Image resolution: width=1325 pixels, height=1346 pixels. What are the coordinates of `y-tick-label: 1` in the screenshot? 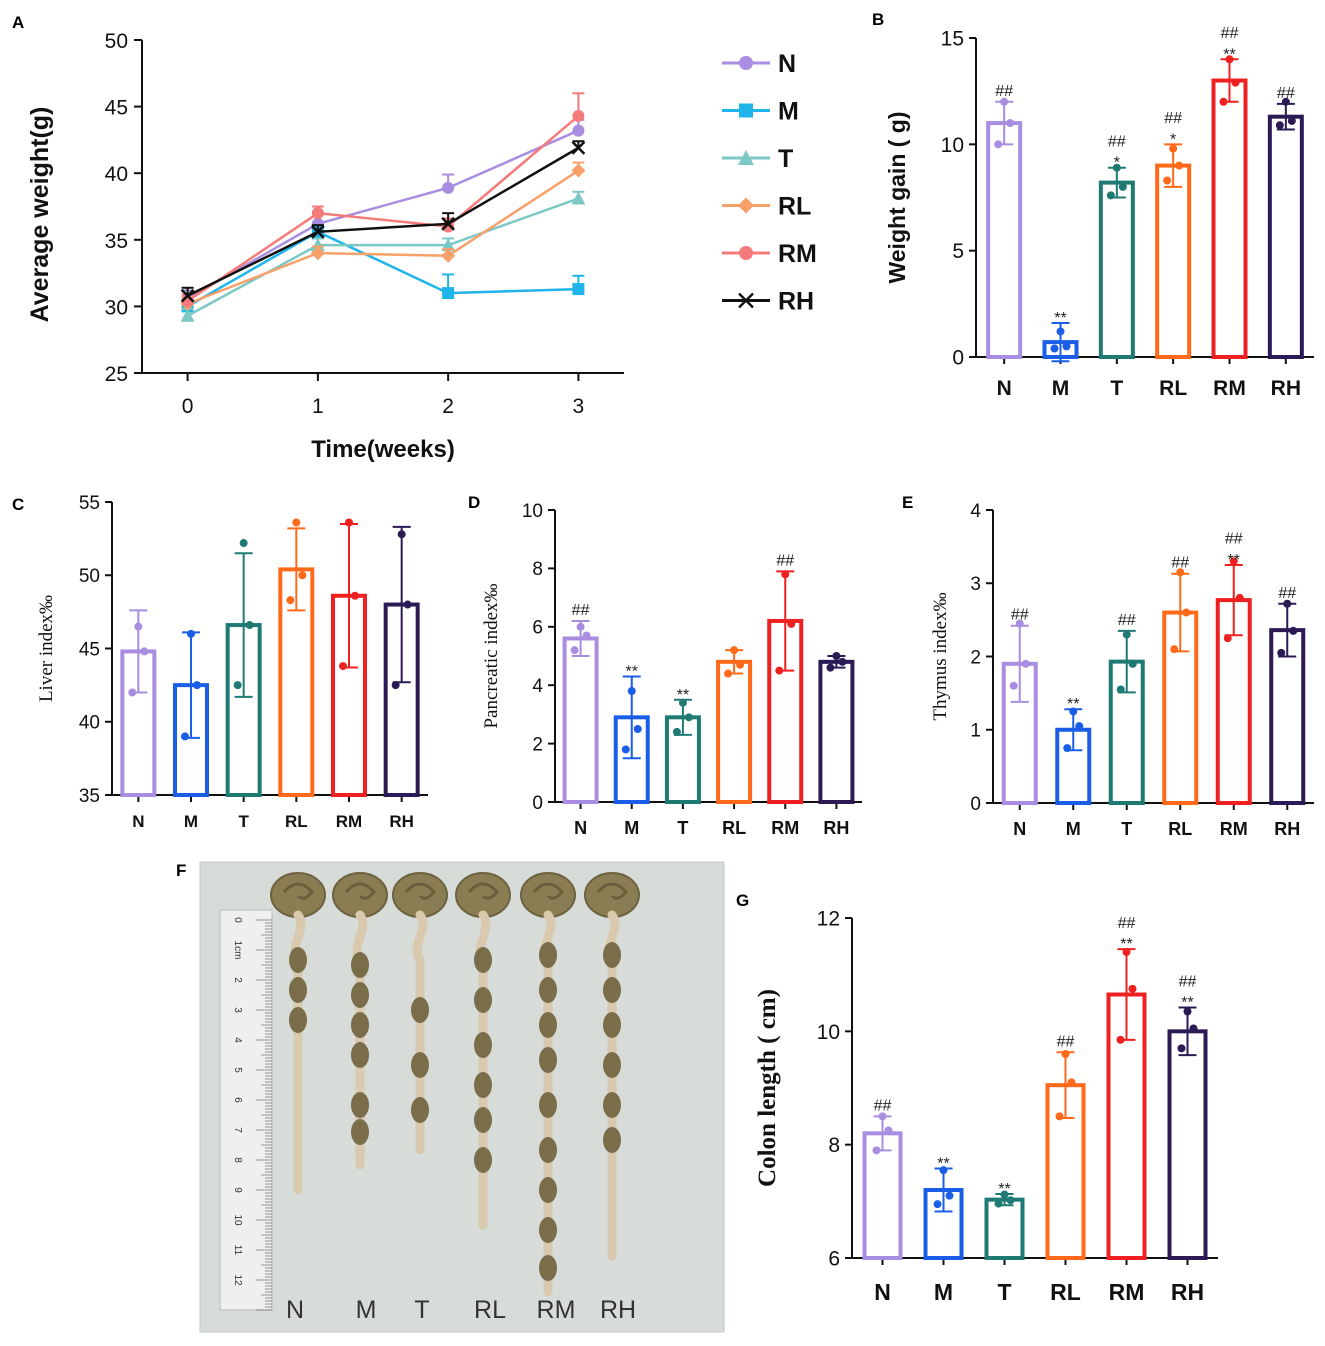 It's located at (975, 731).